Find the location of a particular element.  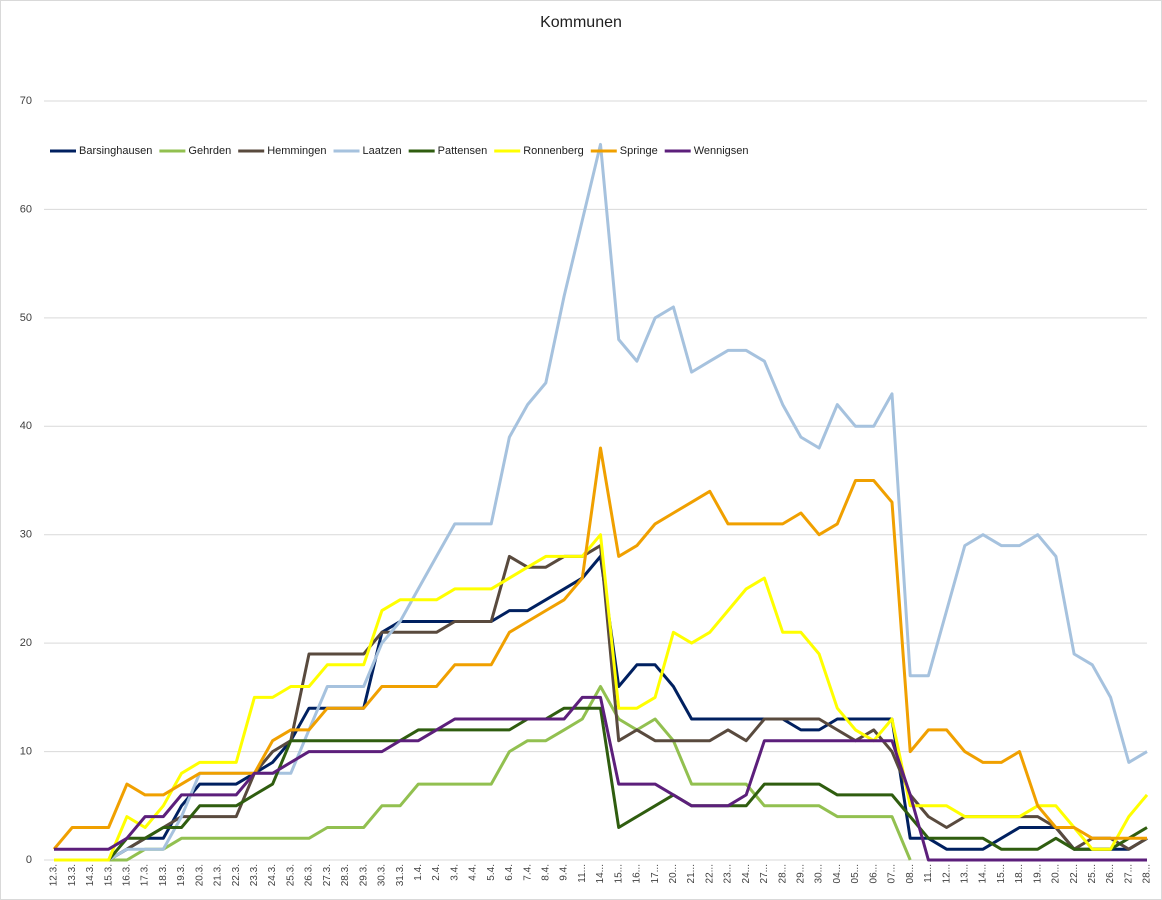

legend-label: Laatzen is located at coordinates (382, 151).